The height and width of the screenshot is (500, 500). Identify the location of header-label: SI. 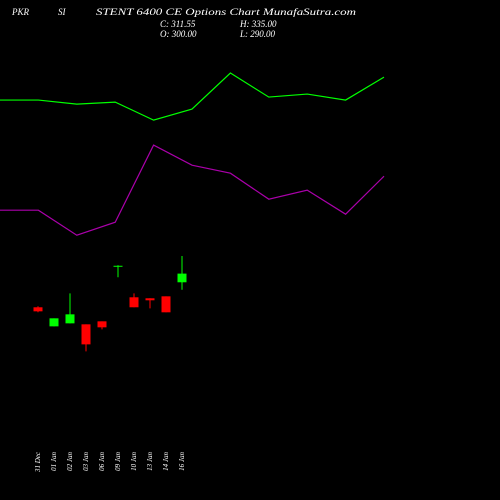
(62, 12).